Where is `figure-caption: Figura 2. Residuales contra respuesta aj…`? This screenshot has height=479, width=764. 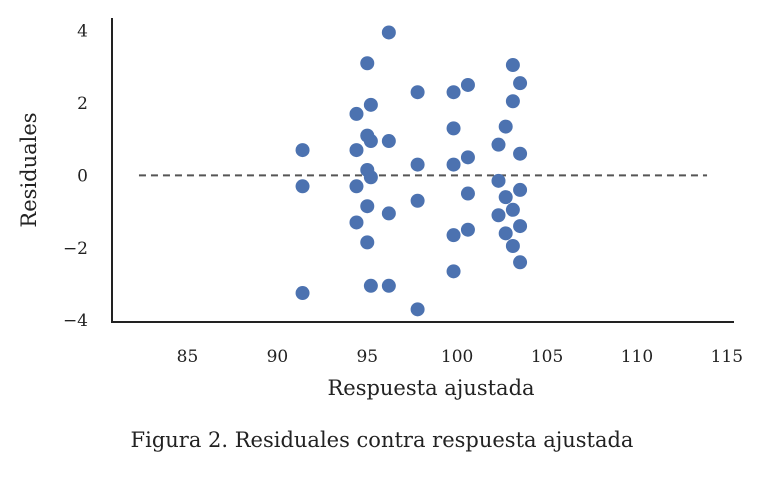
figure-caption: Figura 2. Residuales contra respuesta aj… is located at coordinates (382, 440).